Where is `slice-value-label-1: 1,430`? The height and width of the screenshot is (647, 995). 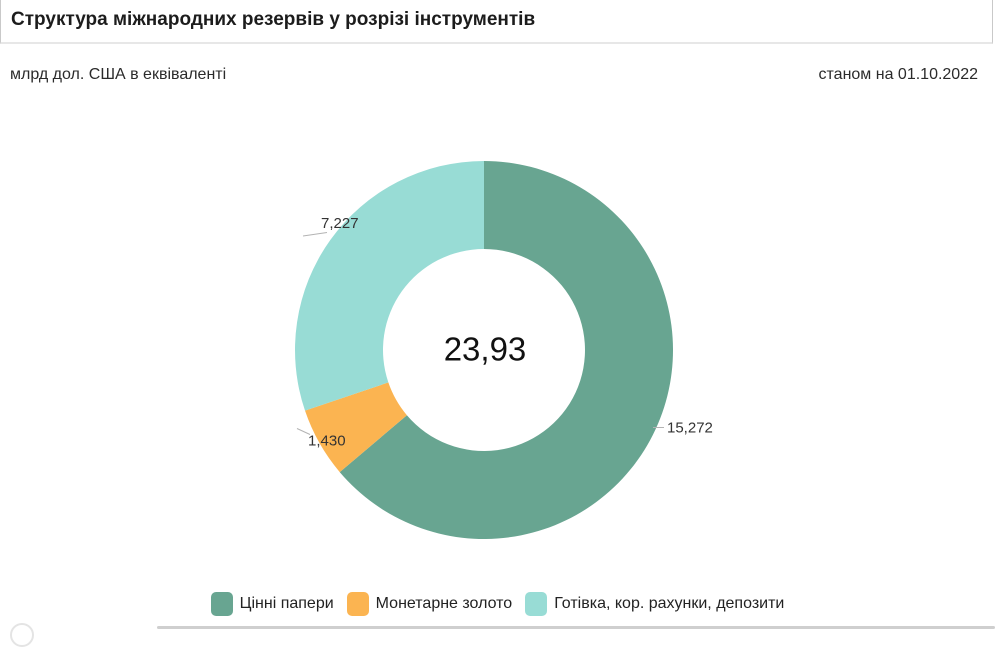 slice-value-label-1: 1,430 is located at coordinates (327, 441).